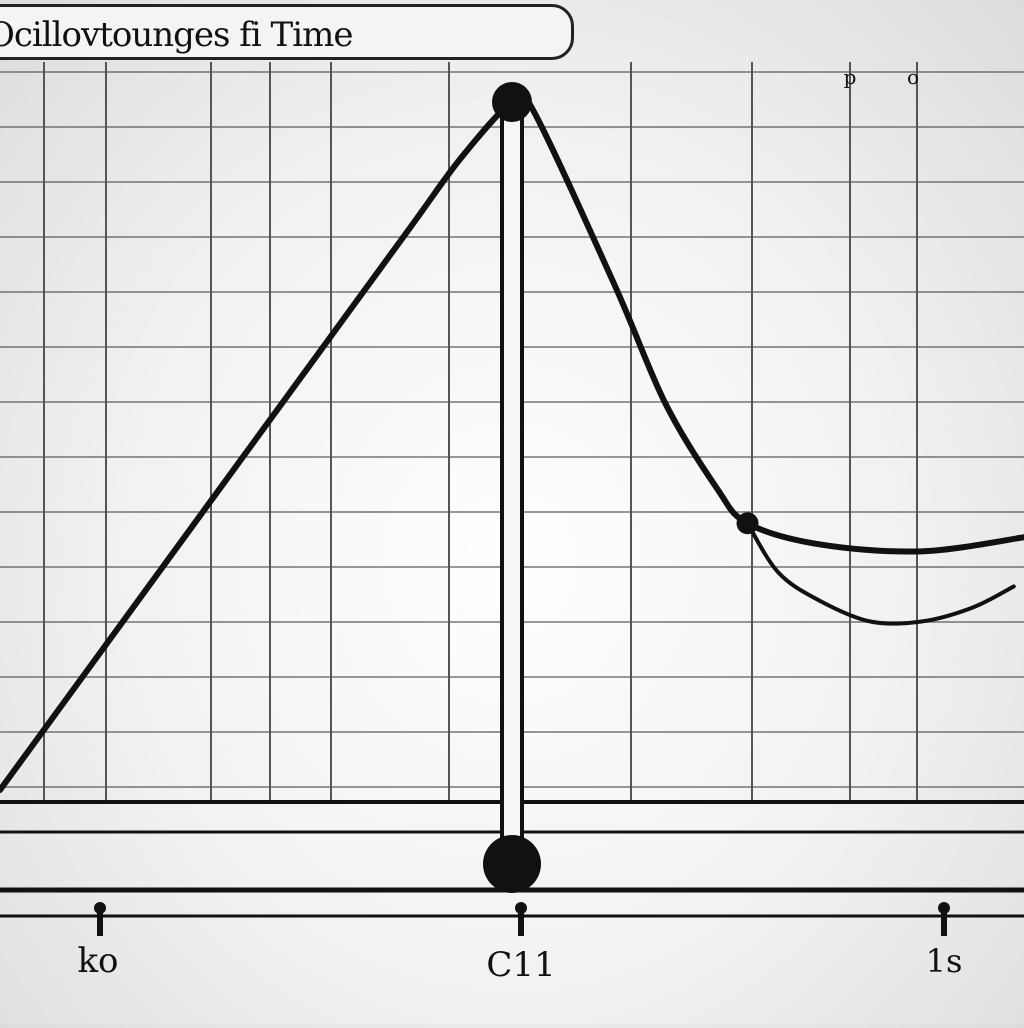 The width and height of the screenshot is (1024, 1028). Describe the element at coordinates (176, 35) in the screenshot. I see `chart-title: Ocillovtounges fi Time` at that location.